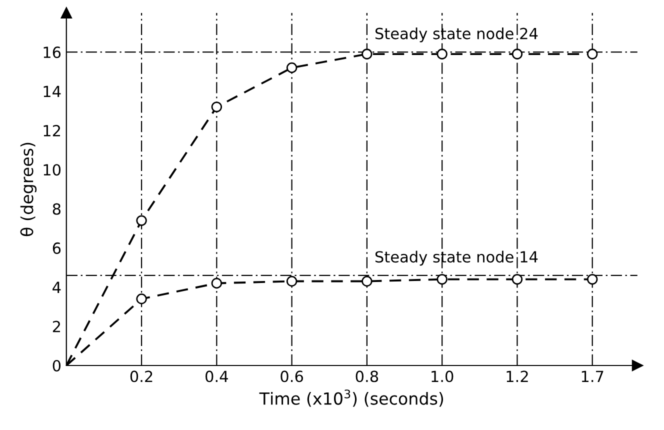 The height and width of the screenshot is (430, 664). I want to click on y-tick-label: 6, so click(56, 248).